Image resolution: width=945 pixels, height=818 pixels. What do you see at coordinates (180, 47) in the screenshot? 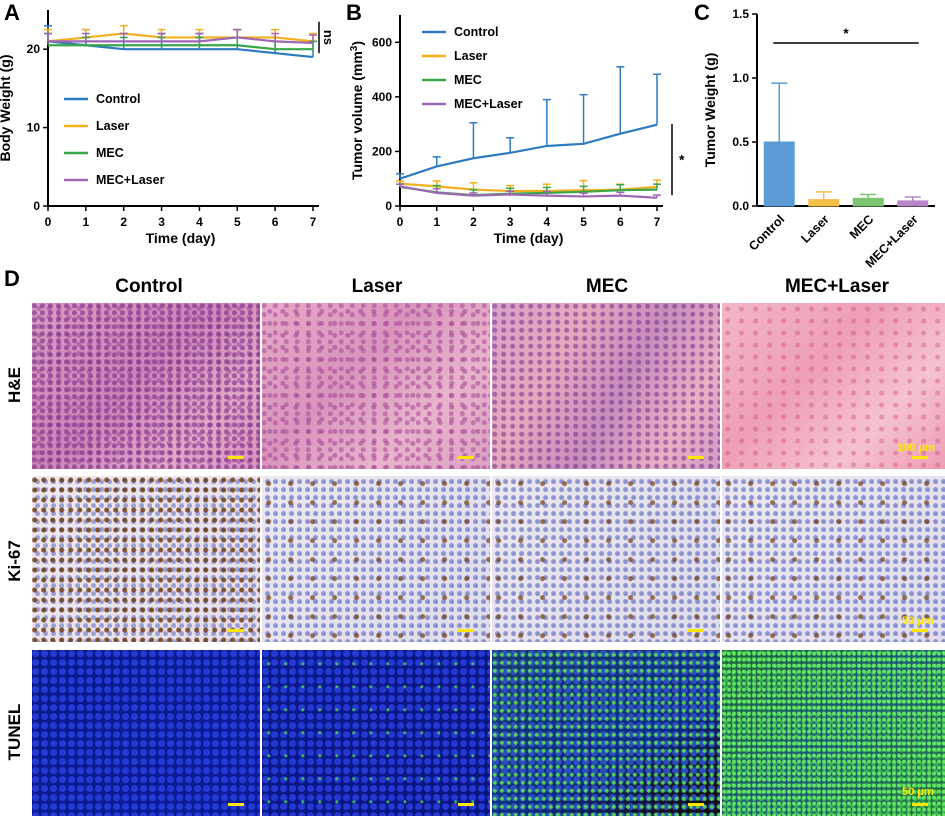
I see `series-line-mec` at bounding box center [180, 47].